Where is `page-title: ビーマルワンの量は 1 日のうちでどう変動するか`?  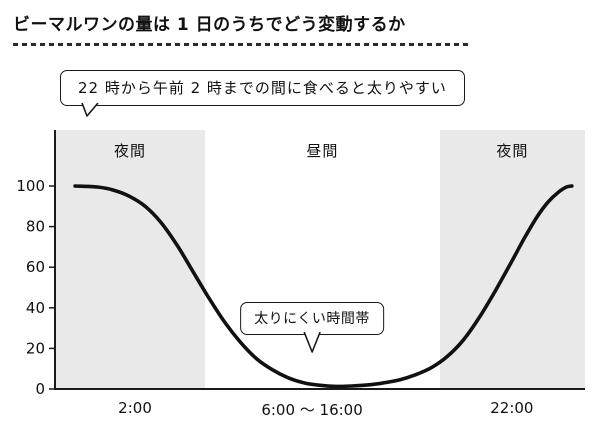
page-title: ビーマルワンの量は 1 日のうちでどう変動するか is located at coordinates (209, 25).